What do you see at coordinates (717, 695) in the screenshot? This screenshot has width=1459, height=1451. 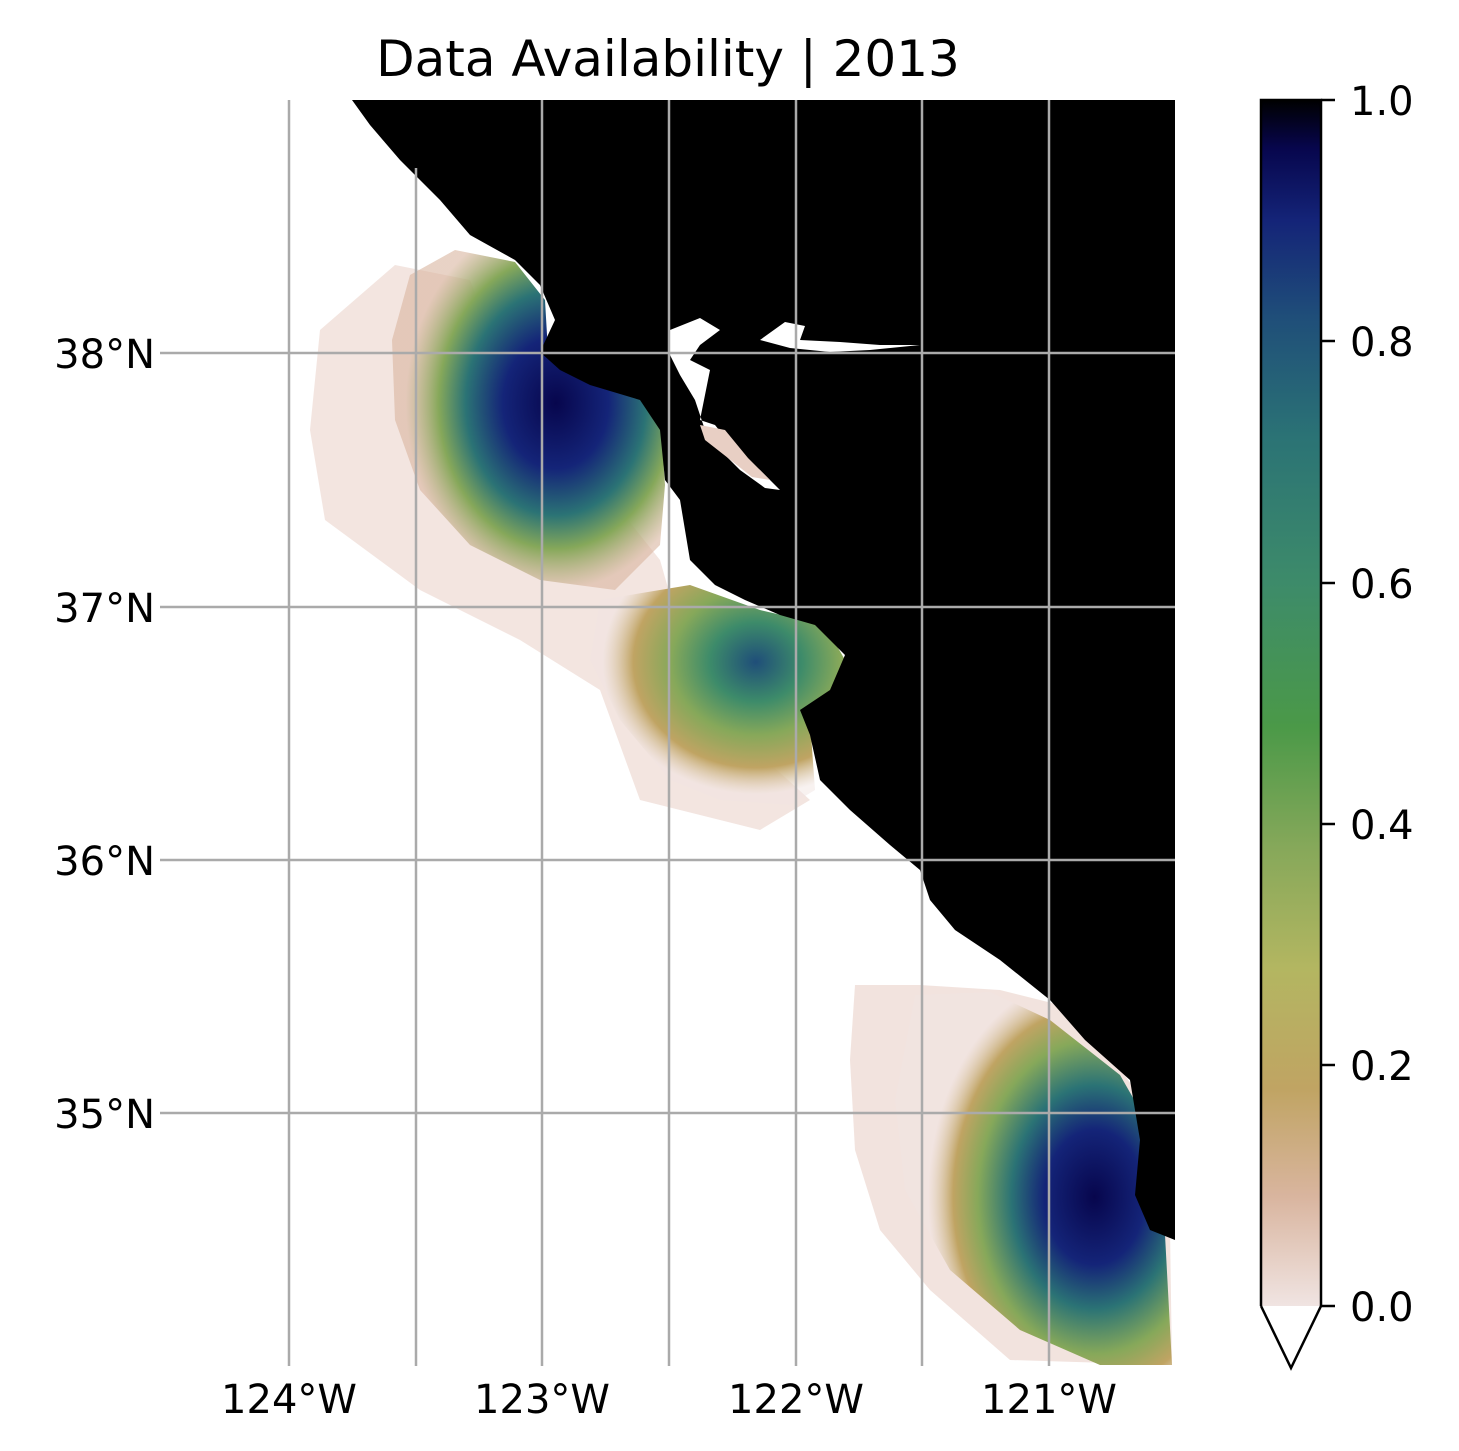 I see `coverage-mid` at bounding box center [717, 695].